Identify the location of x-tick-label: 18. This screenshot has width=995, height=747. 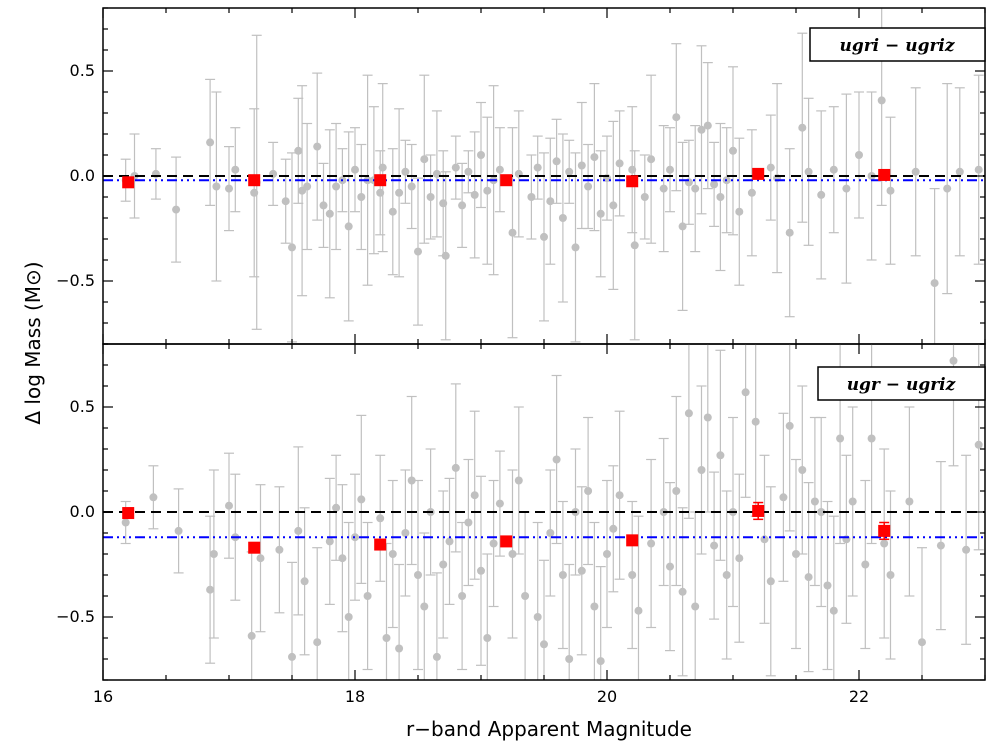
(355, 696).